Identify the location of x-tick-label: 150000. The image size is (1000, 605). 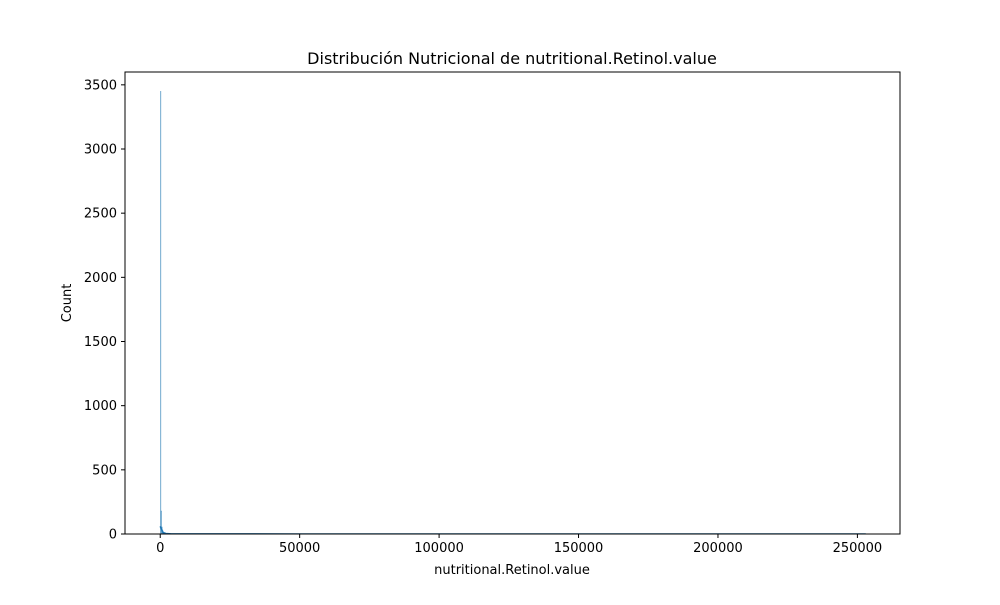
(579, 548).